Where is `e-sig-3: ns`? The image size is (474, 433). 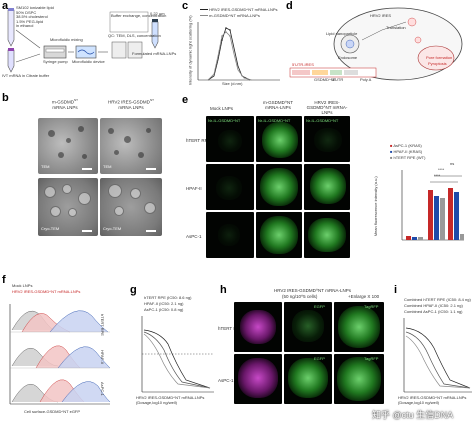
e-sig-3: ns is located at coordinates (452, 163).